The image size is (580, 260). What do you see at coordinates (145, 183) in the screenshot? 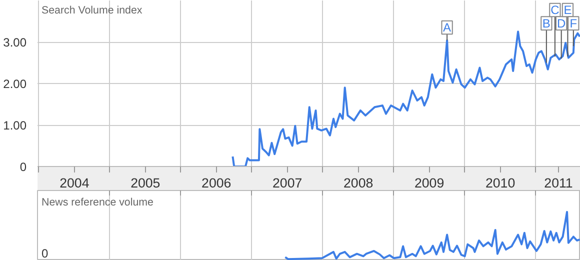
I see `x-tick-label: 2005` at bounding box center [145, 183].